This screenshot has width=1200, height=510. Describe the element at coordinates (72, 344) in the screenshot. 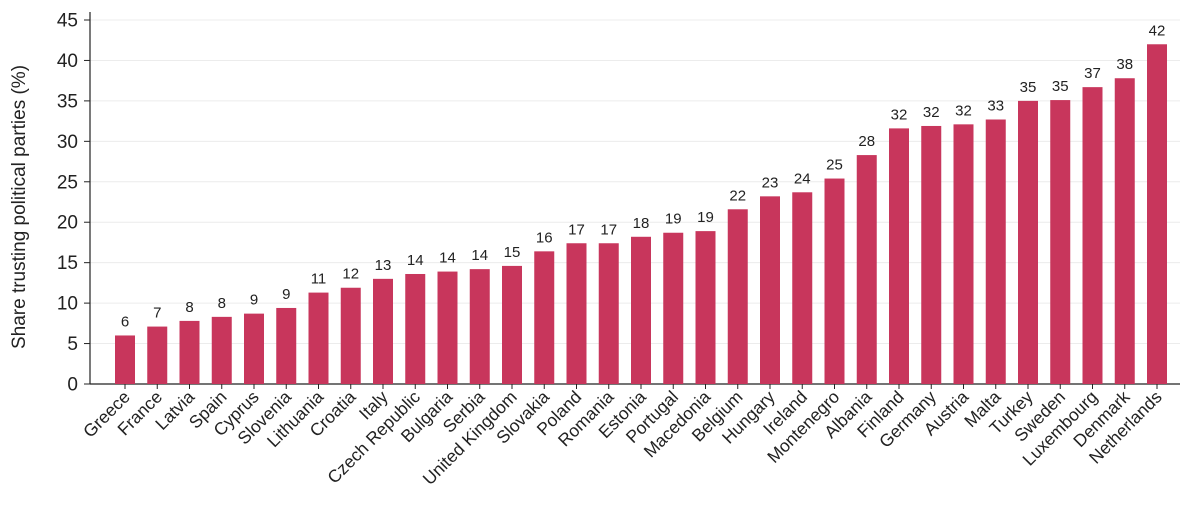

I see `y-tick-label: 5` at that location.